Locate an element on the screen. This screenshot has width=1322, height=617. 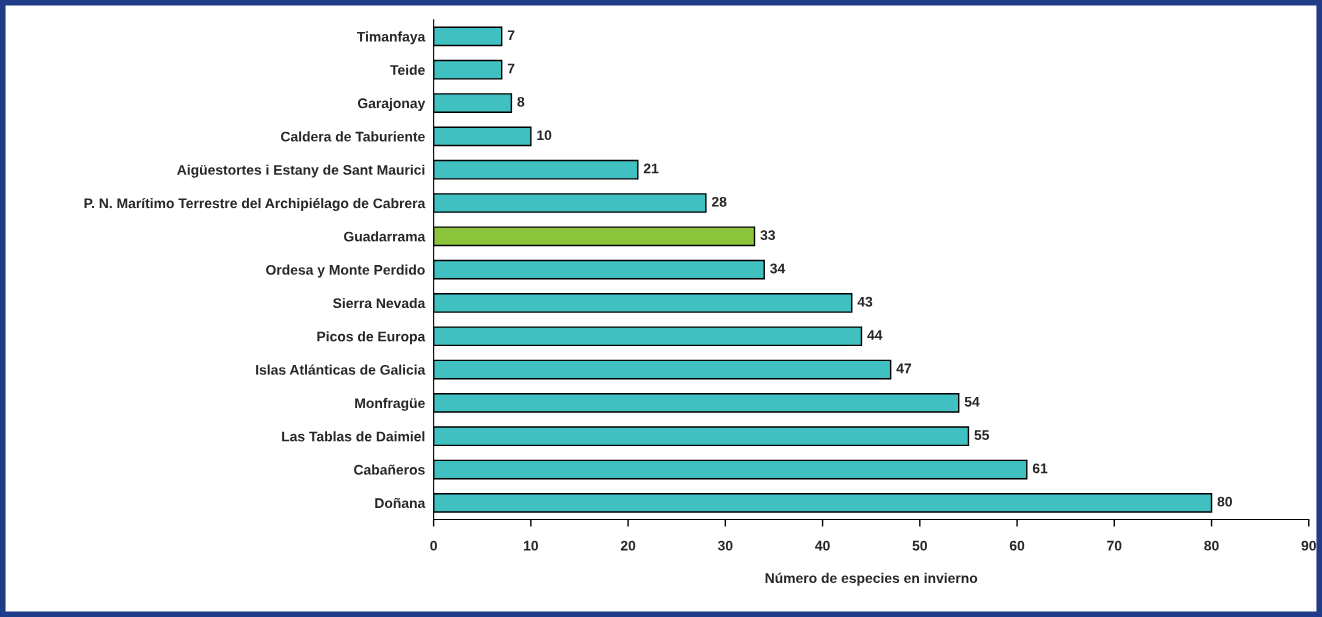
data-label: 21 is located at coordinates (651, 168).